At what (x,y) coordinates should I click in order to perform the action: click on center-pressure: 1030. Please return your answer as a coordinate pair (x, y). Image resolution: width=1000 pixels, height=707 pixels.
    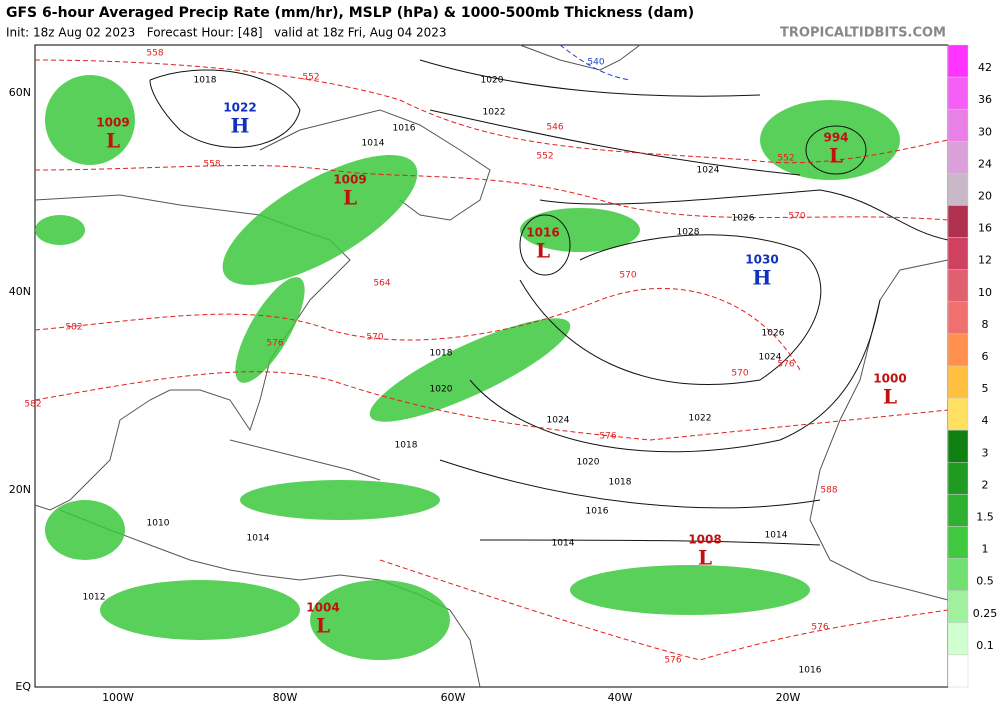
    Looking at the image, I should click on (761, 260).